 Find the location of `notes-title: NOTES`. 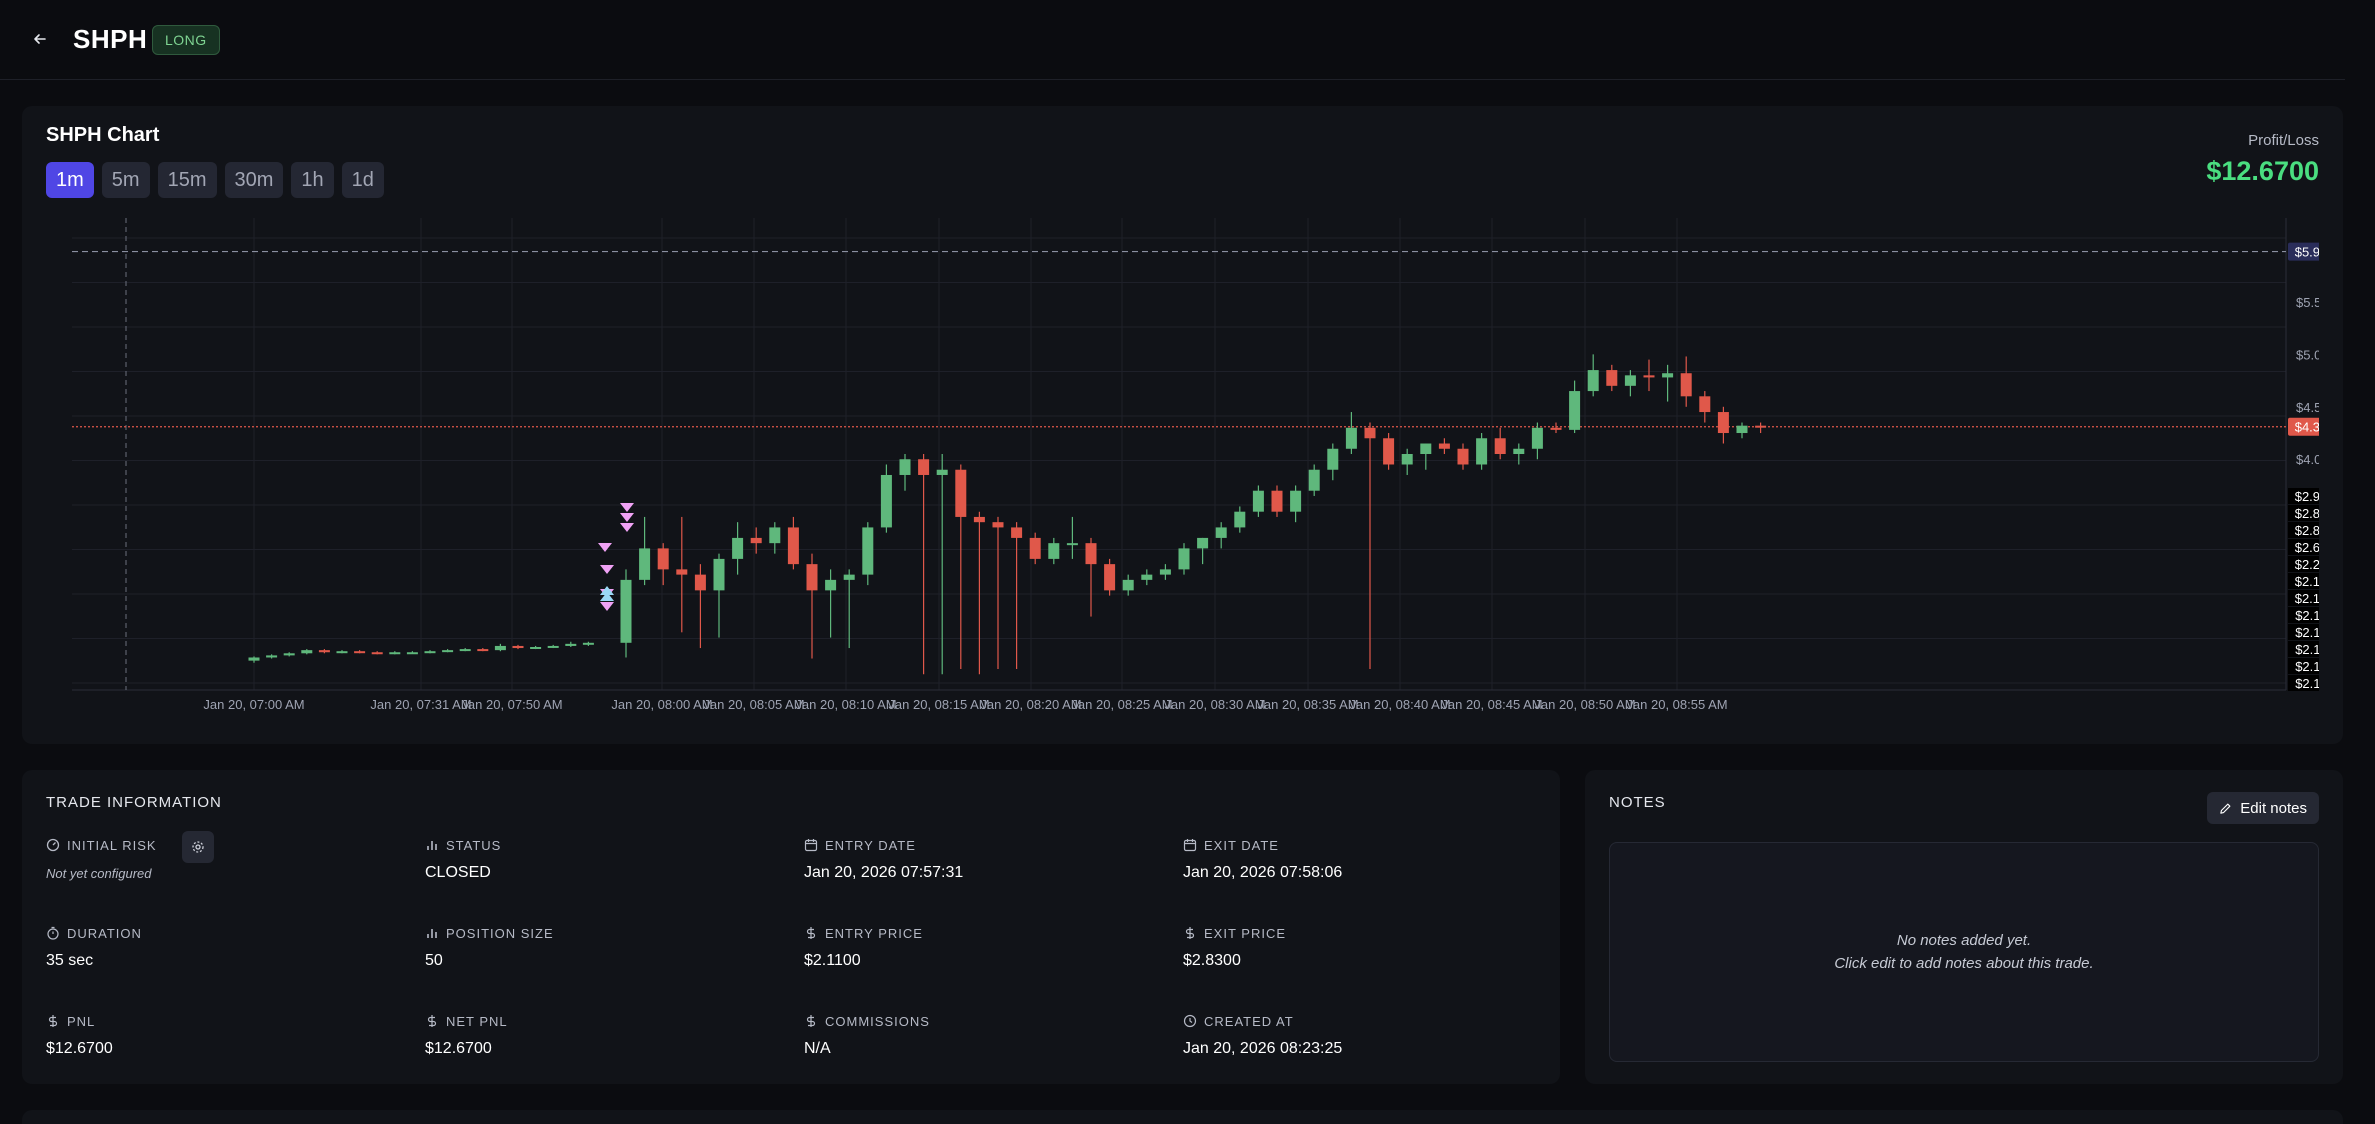

notes-title: NOTES is located at coordinates (1637, 802).